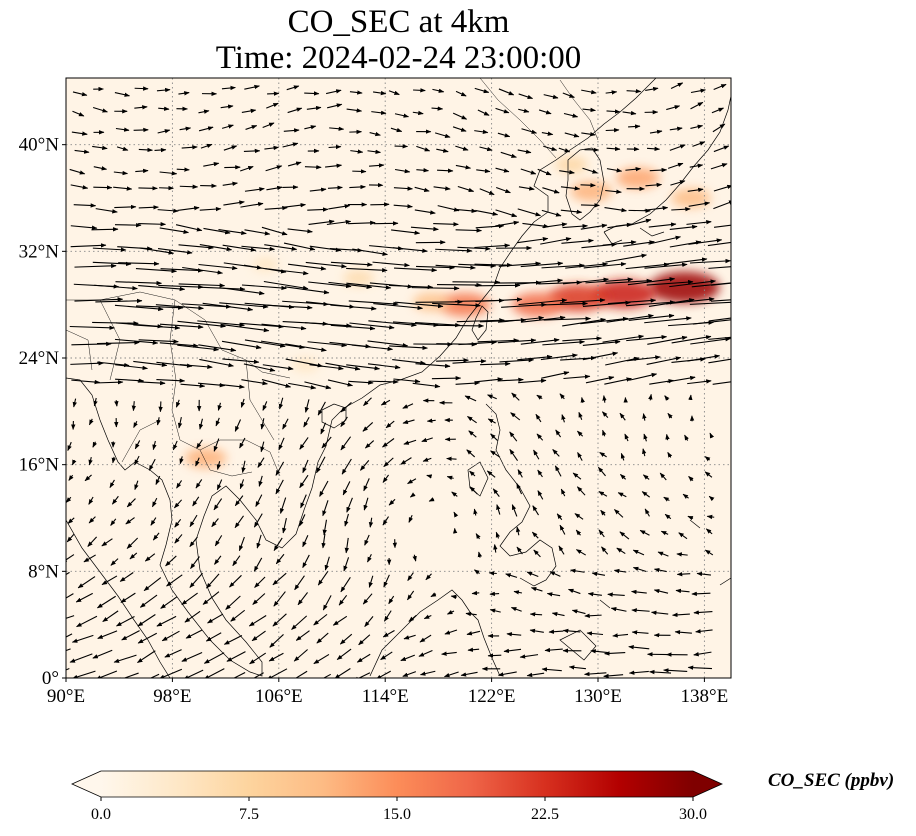 The width and height of the screenshot is (916, 836). What do you see at coordinates (397, 785) in the screenshot?
I see `colorbar` at bounding box center [397, 785].